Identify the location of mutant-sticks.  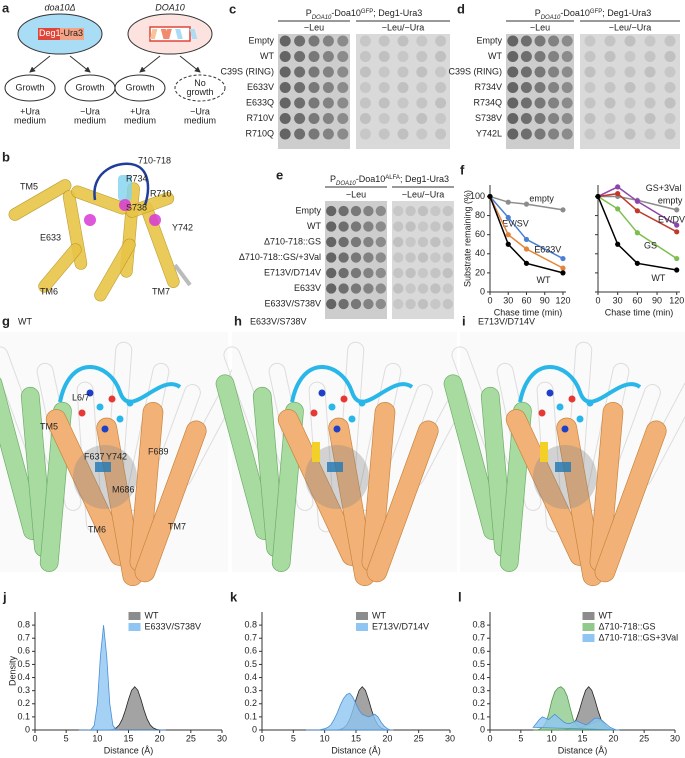
(316, 452).